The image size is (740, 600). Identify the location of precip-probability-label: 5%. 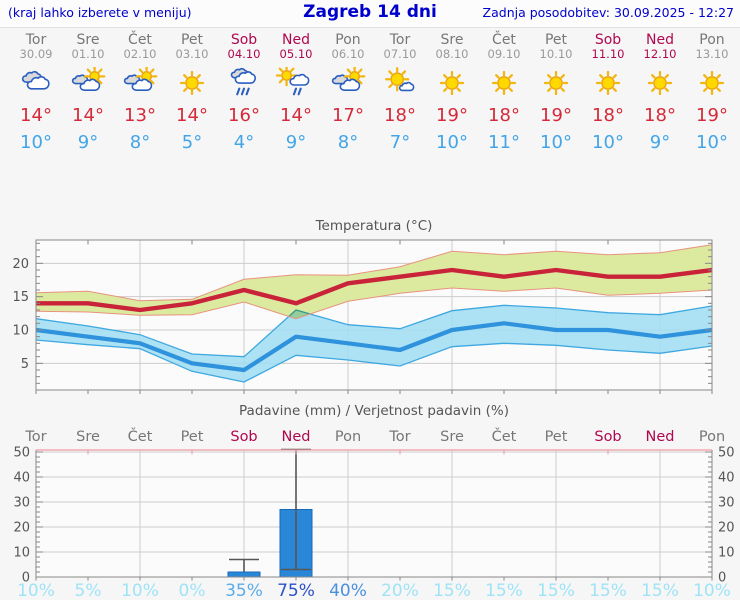
(88, 590).